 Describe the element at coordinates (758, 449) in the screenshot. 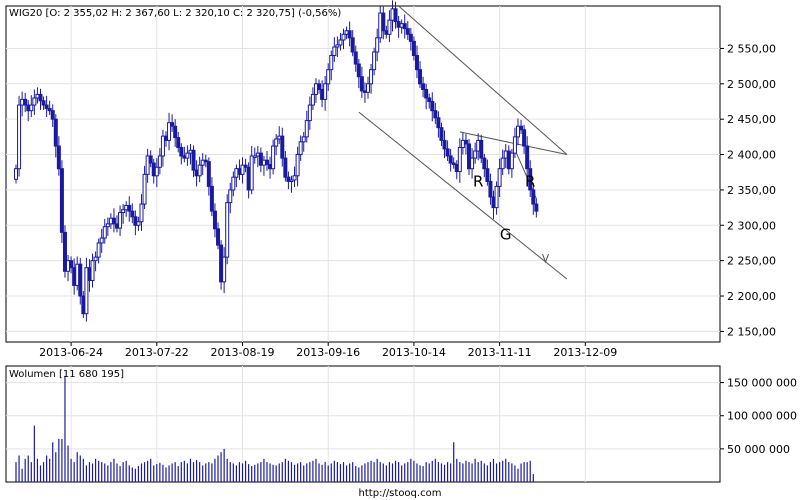

I see `volume-y-tick-label: 50 000 000` at that location.